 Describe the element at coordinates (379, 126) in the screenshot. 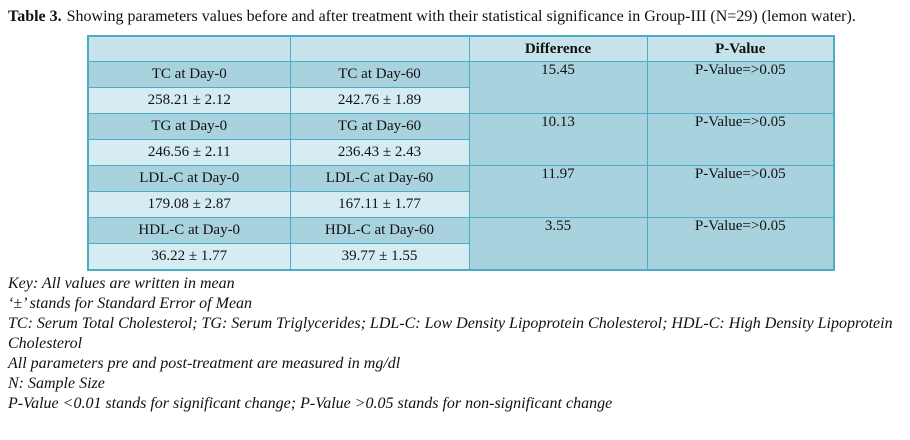

I see `post-label-cell: TG at Day-60` at that location.